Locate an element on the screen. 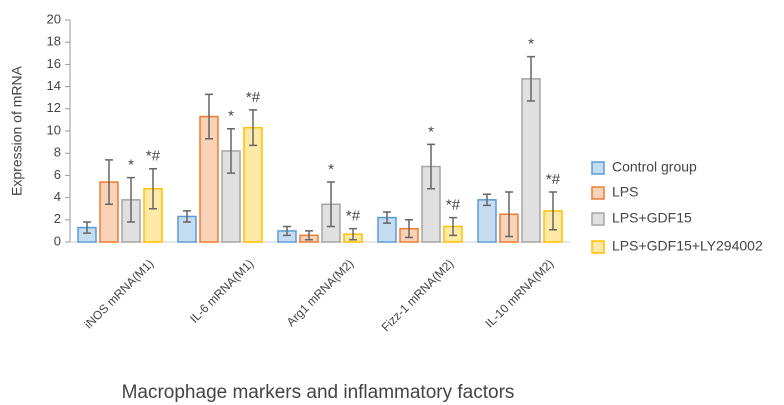 The width and height of the screenshot is (784, 405). legend-label: LPS+GDF15+LY294002 is located at coordinates (687, 246).